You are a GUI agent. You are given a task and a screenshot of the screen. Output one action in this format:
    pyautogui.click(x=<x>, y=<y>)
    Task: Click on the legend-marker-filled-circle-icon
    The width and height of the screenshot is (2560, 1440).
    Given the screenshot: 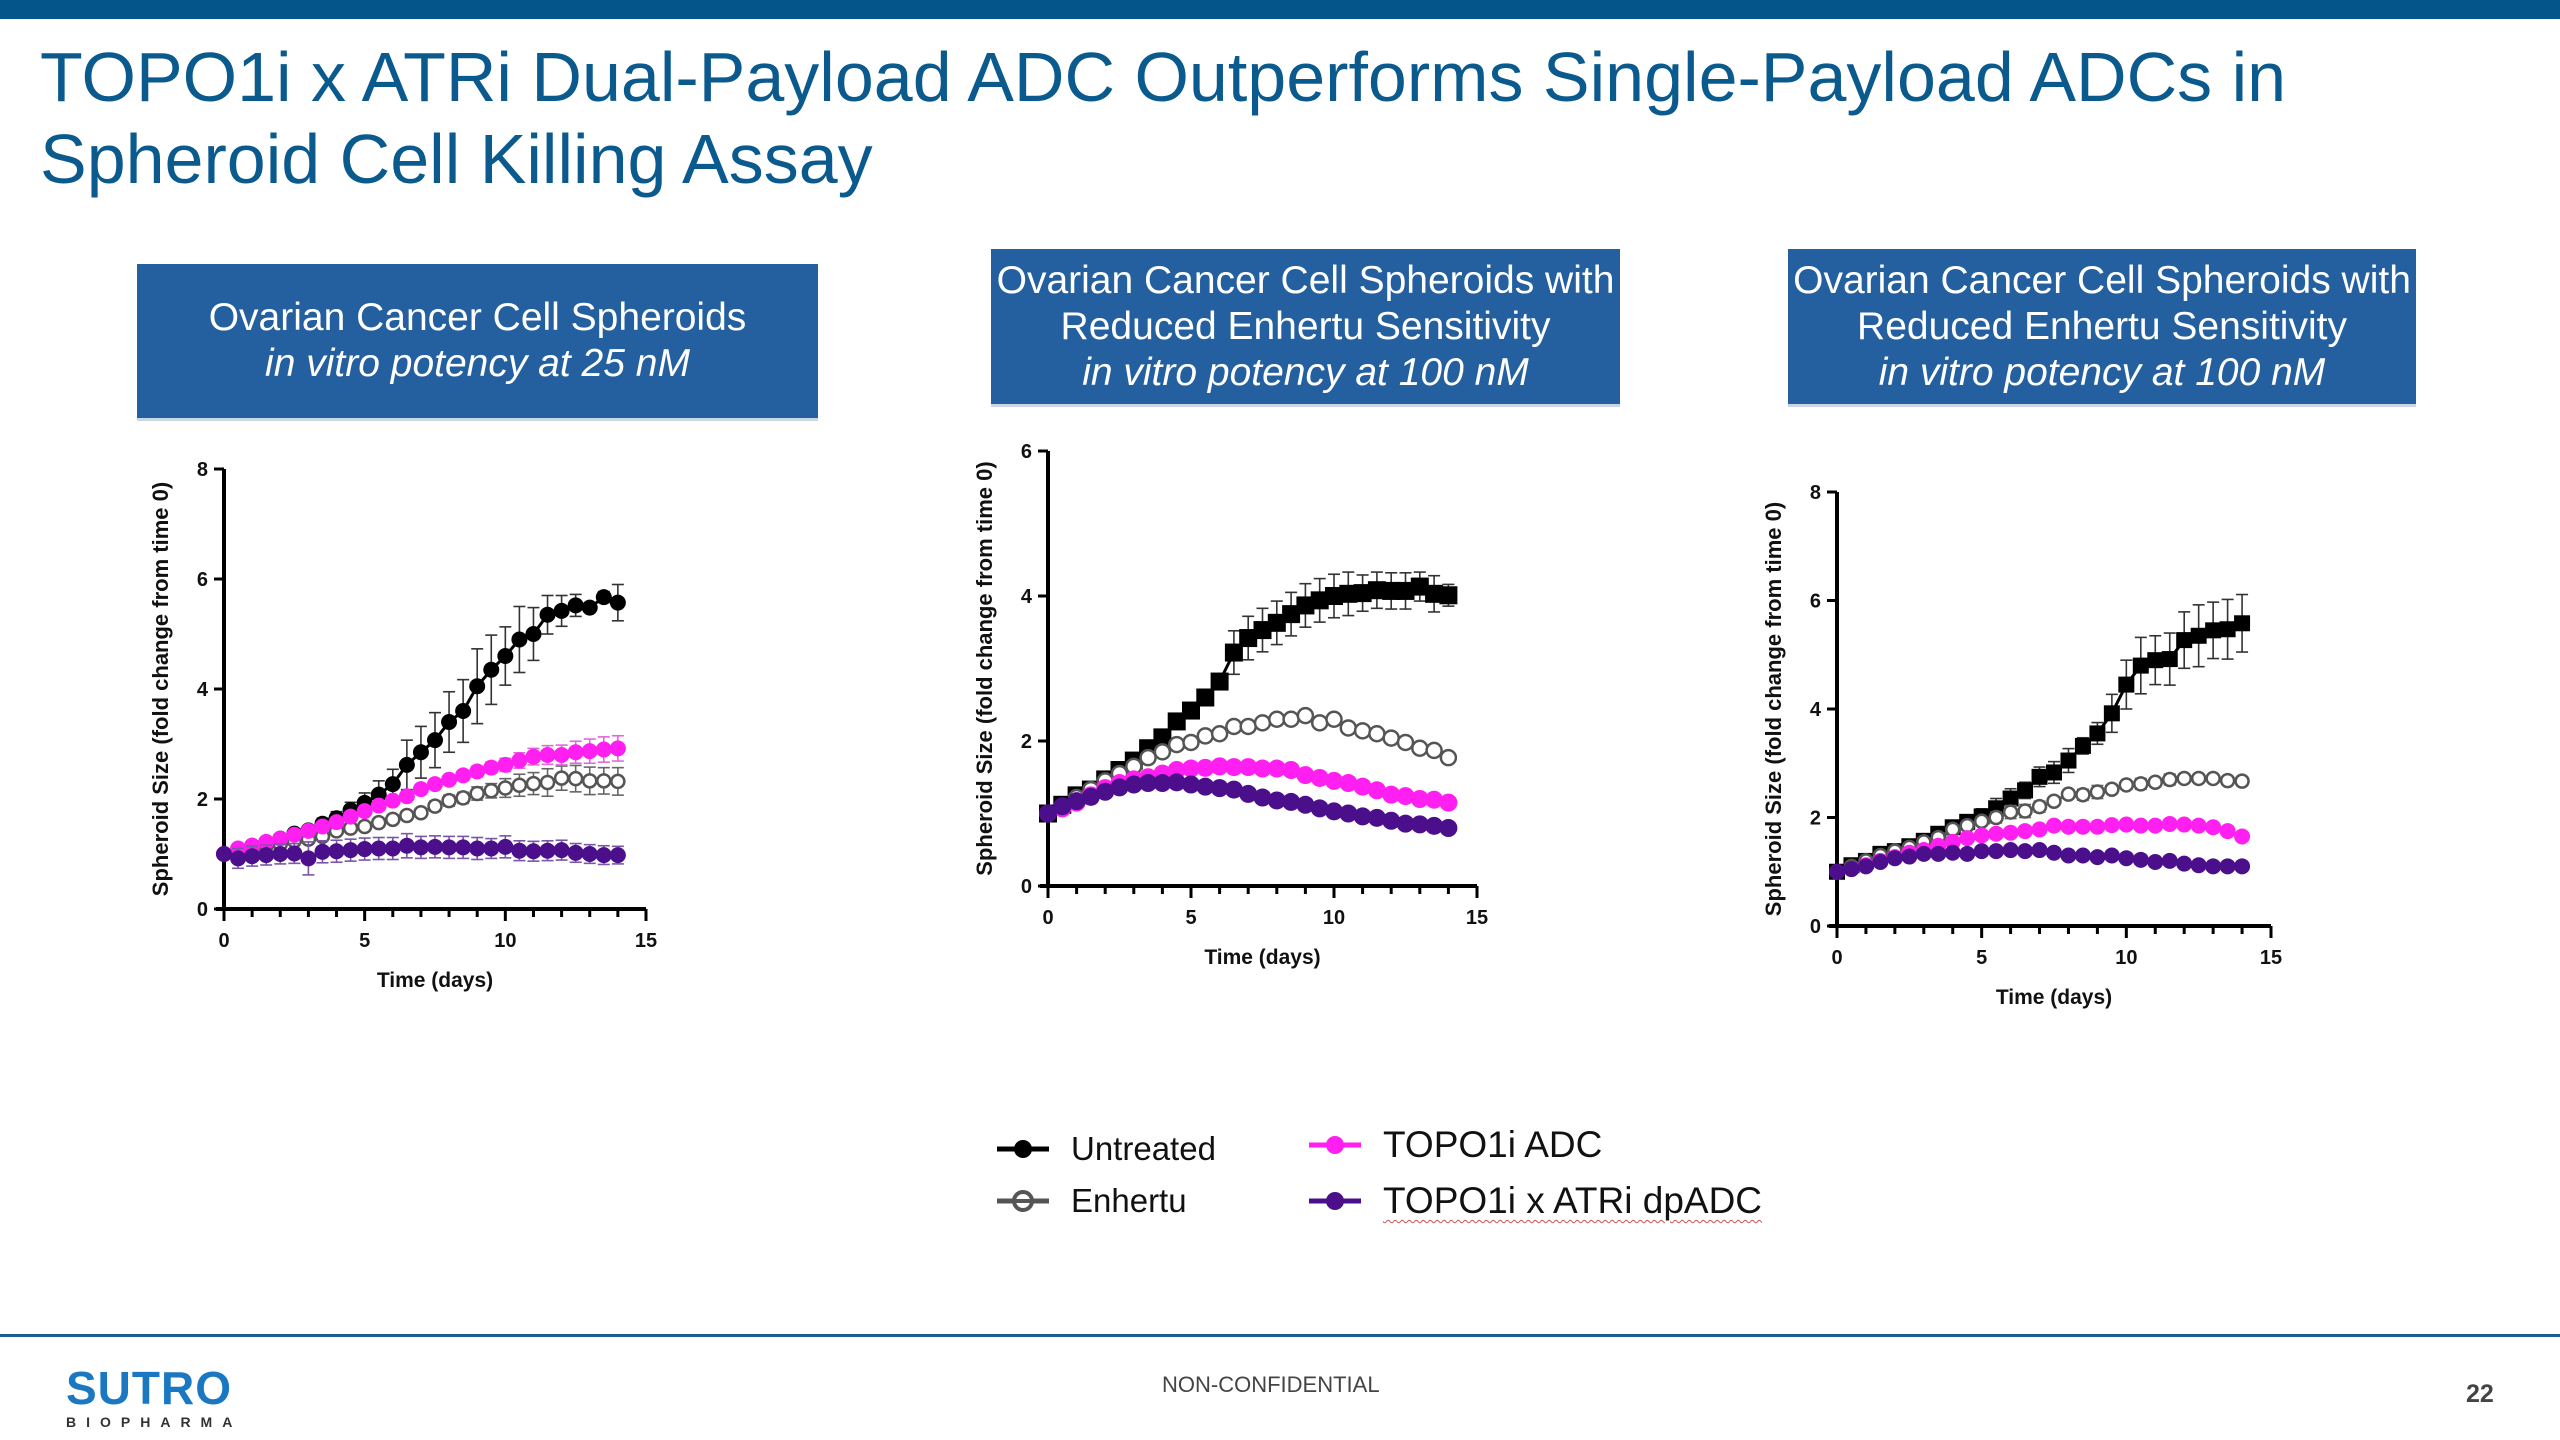 What is the action you would take?
    pyautogui.click(x=1335, y=1145)
    